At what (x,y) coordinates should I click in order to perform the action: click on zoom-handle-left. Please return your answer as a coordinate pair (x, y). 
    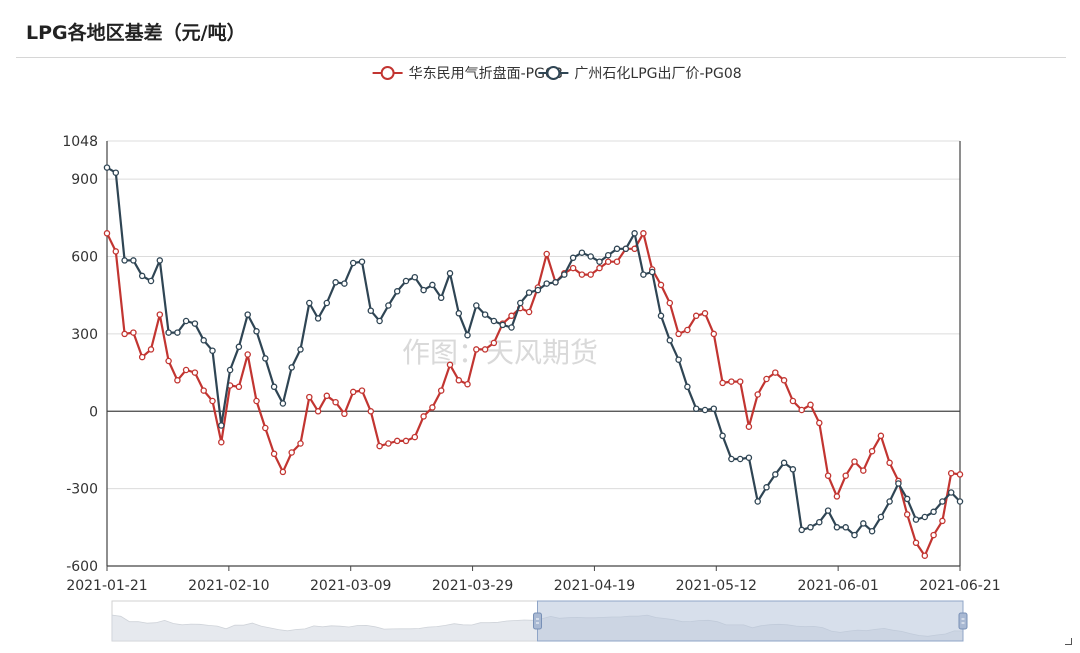
    Looking at the image, I should click on (537, 621).